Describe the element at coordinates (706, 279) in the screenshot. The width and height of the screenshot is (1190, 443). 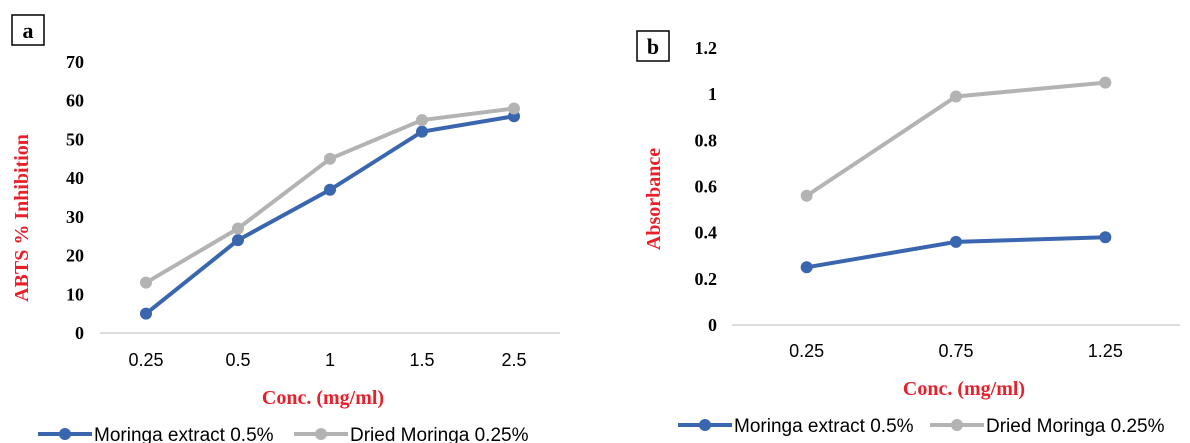
I see `y-tick-label: 0.2` at that location.